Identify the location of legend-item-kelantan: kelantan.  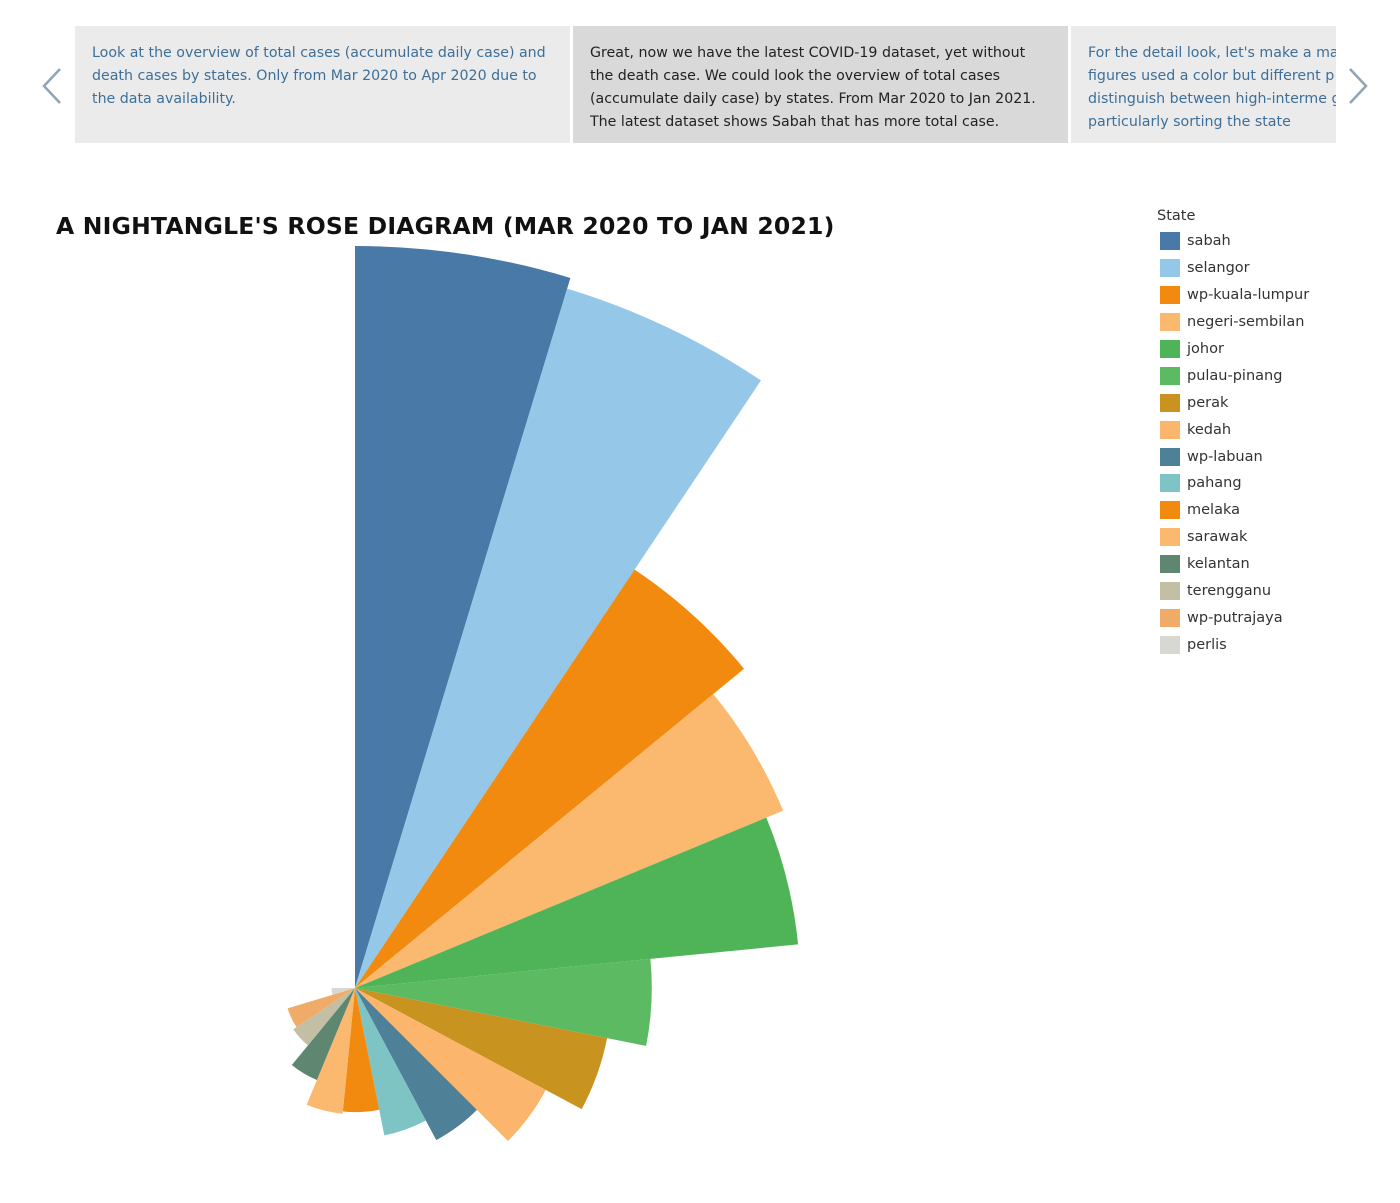
(1272, 564).